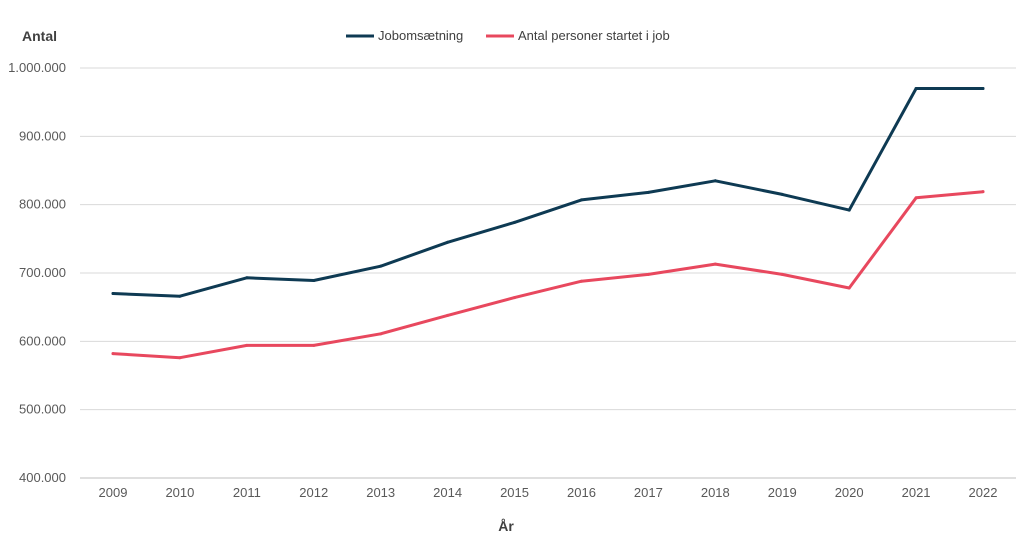 Image resolution: width=1024 pixels, height=544 pixels. What do you see at coordinates (782, 492) in the screenshot?
I see `x-tick-label: 2019` at bounding box center [782, 492].